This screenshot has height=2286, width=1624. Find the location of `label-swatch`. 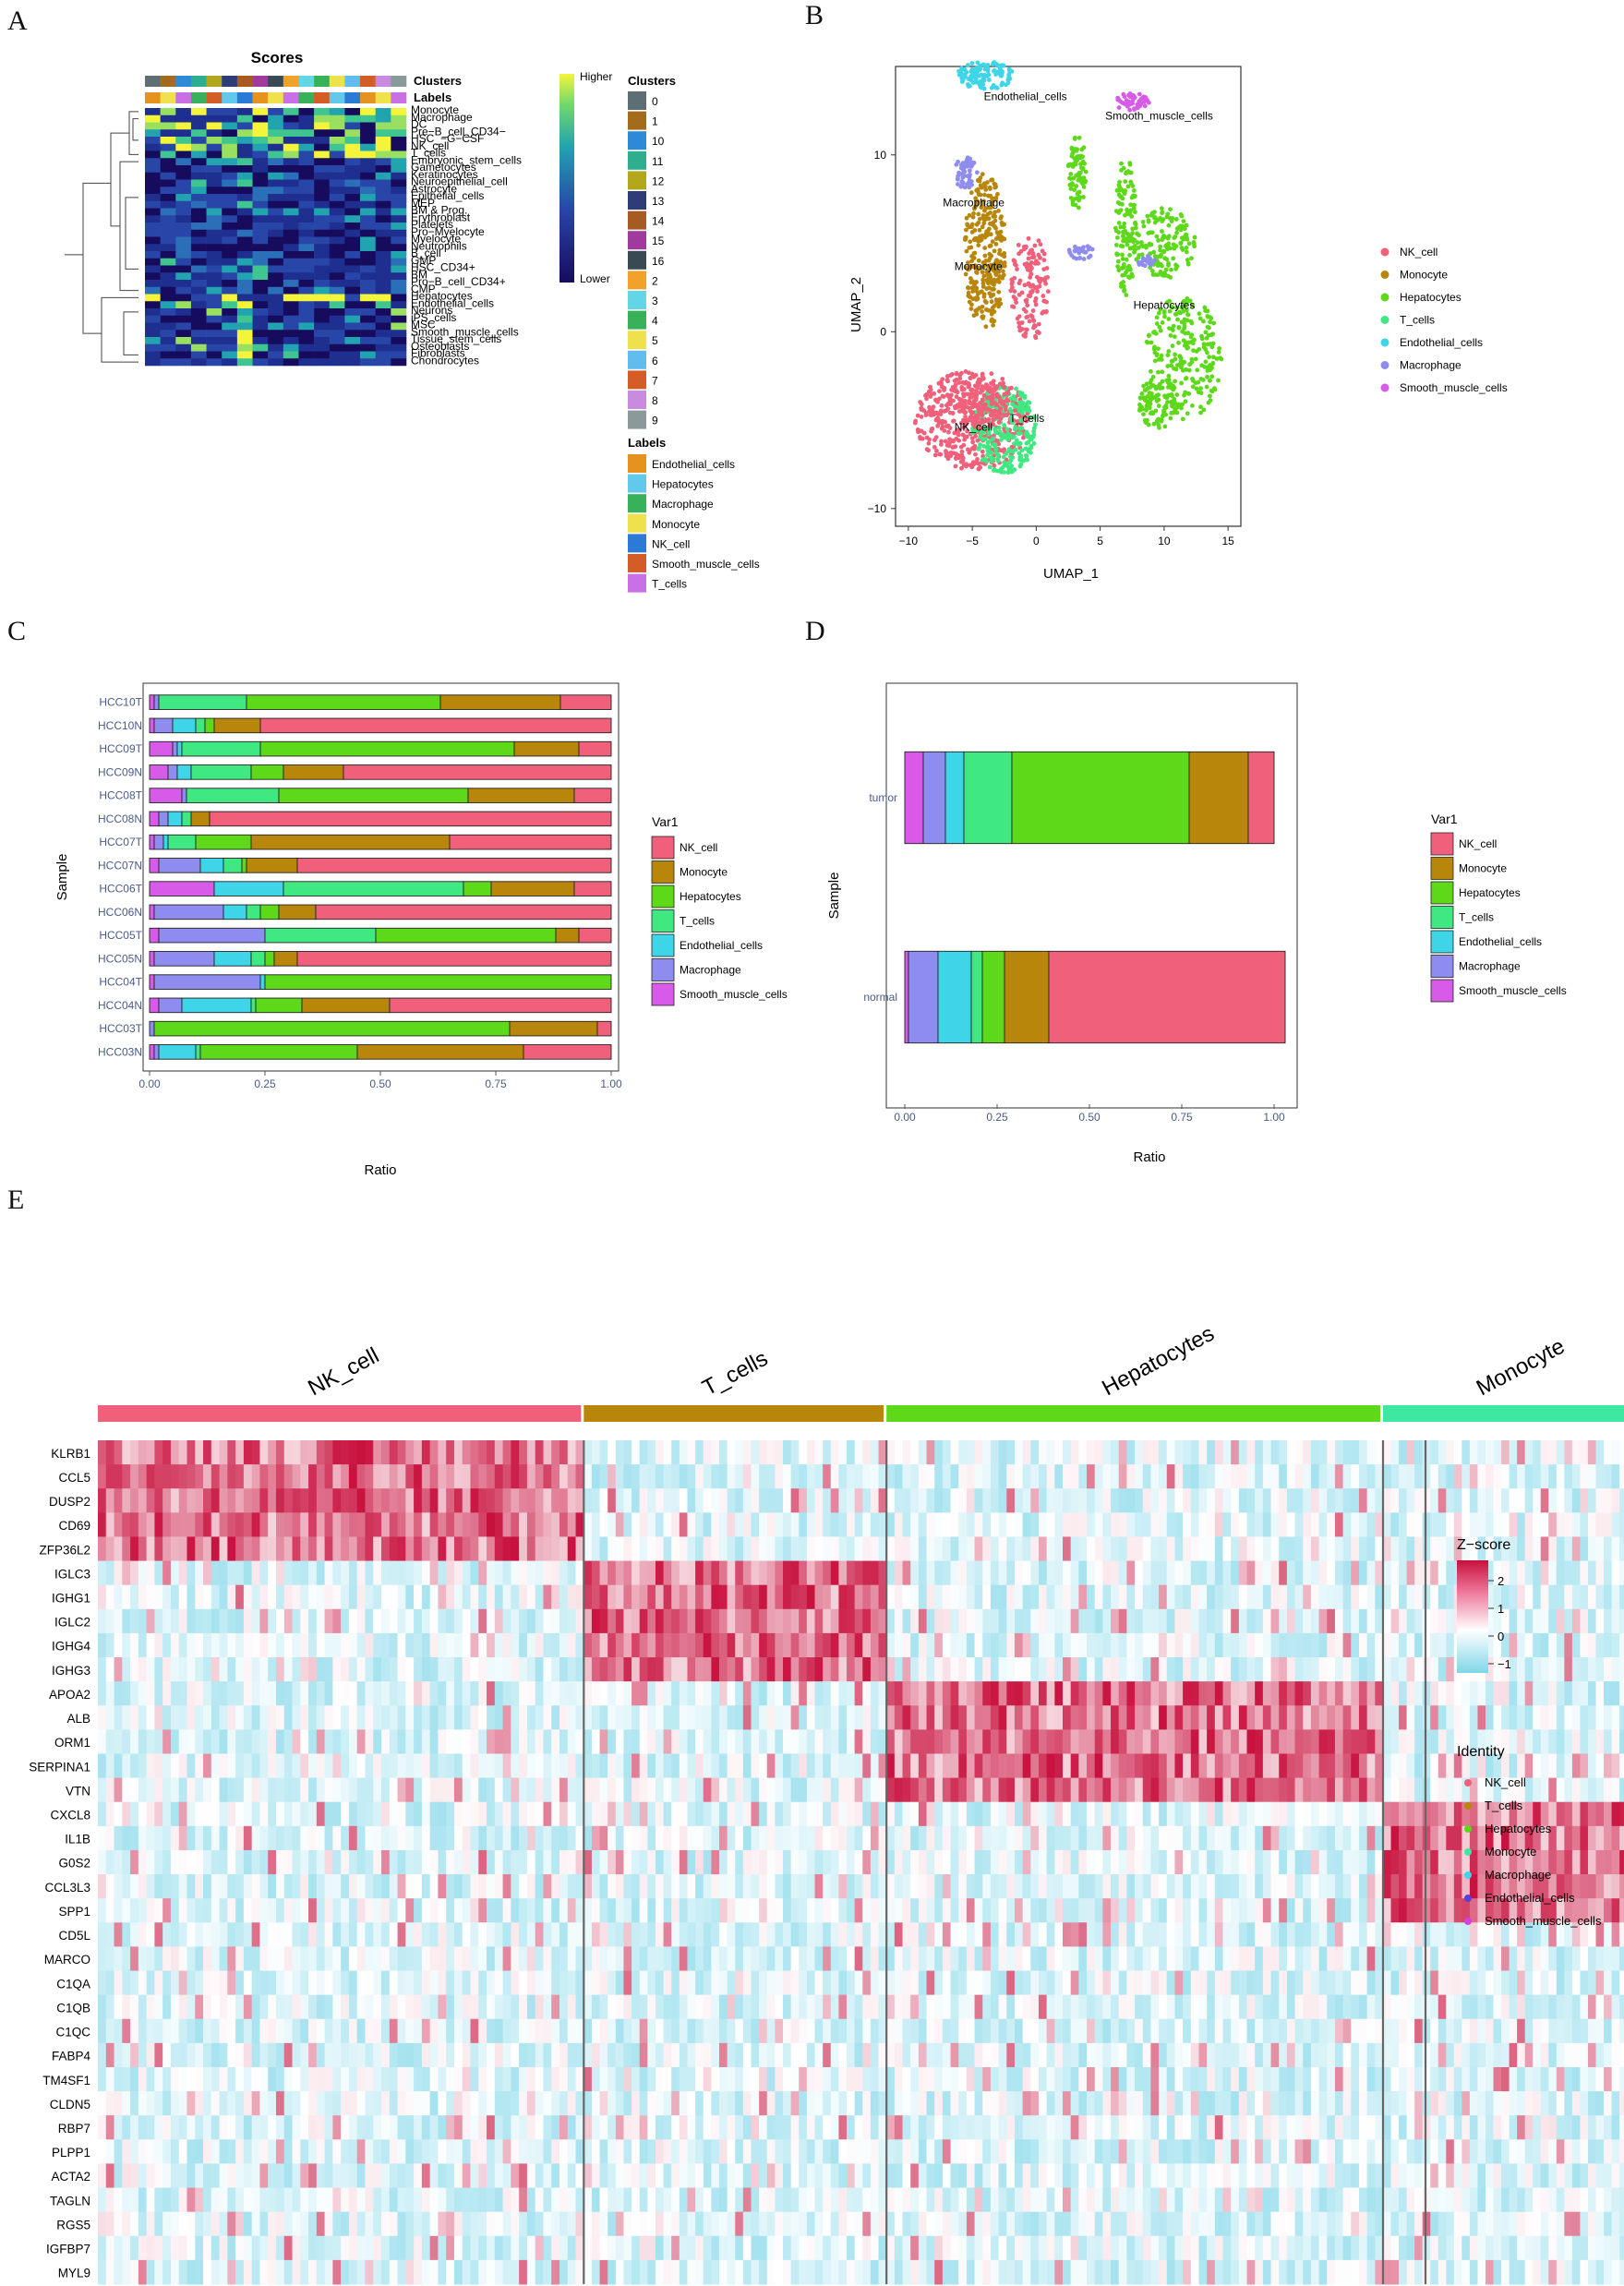

label-swatch is located at coordinates (637, 483).